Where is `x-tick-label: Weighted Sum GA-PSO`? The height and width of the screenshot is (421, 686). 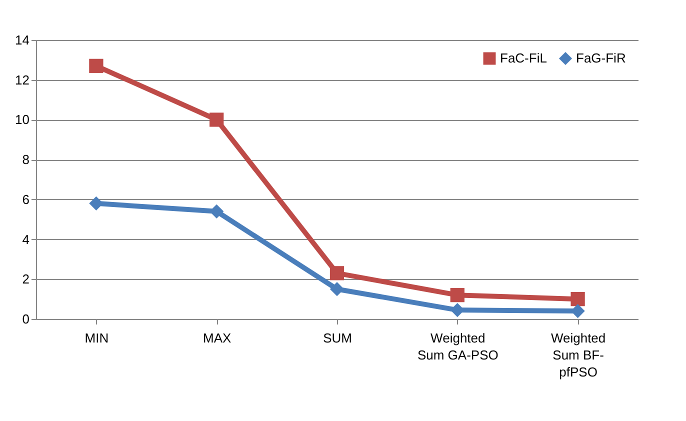 x-tick-label: Weighted Sum GA-PSO is located at coordinates (457, 346).